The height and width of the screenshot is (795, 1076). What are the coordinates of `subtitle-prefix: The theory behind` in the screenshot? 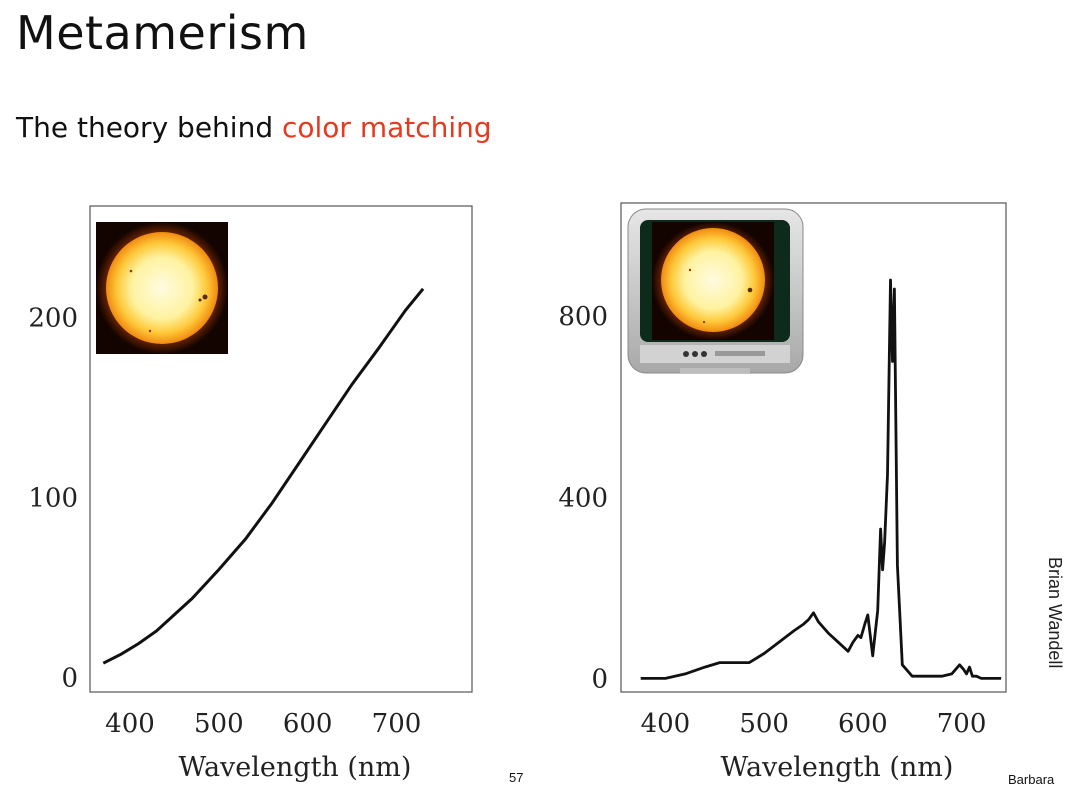 It's located at (149, 127).